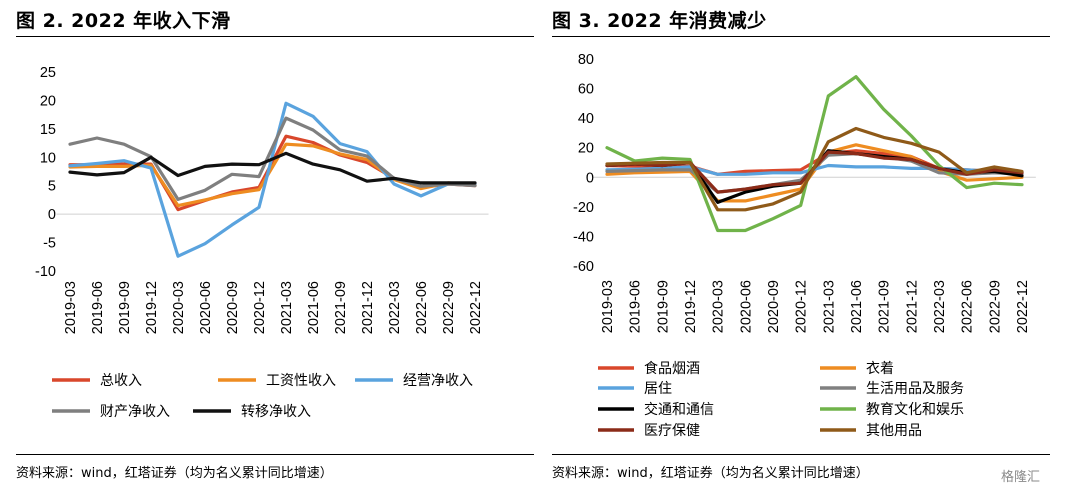 This screenshot has width=1080, height=493. I want to click on legend-label: 生活用品及服务, so click(915, 389).